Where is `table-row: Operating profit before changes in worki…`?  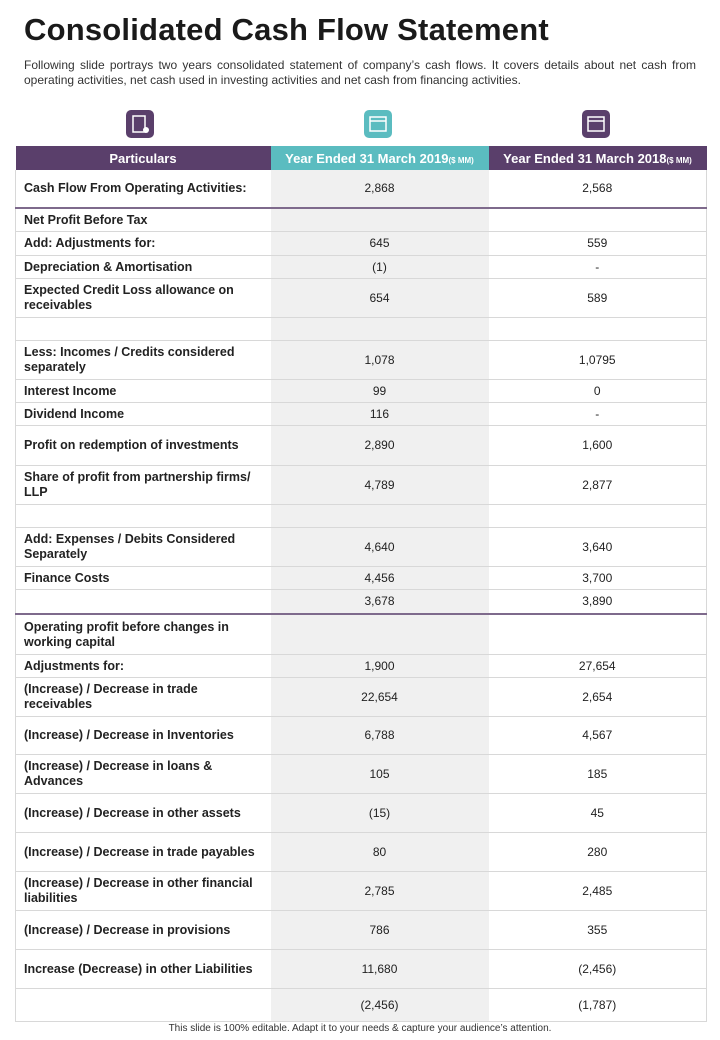 table-row: Operating profit before changes in worki… is located at coordinates (361, 634).